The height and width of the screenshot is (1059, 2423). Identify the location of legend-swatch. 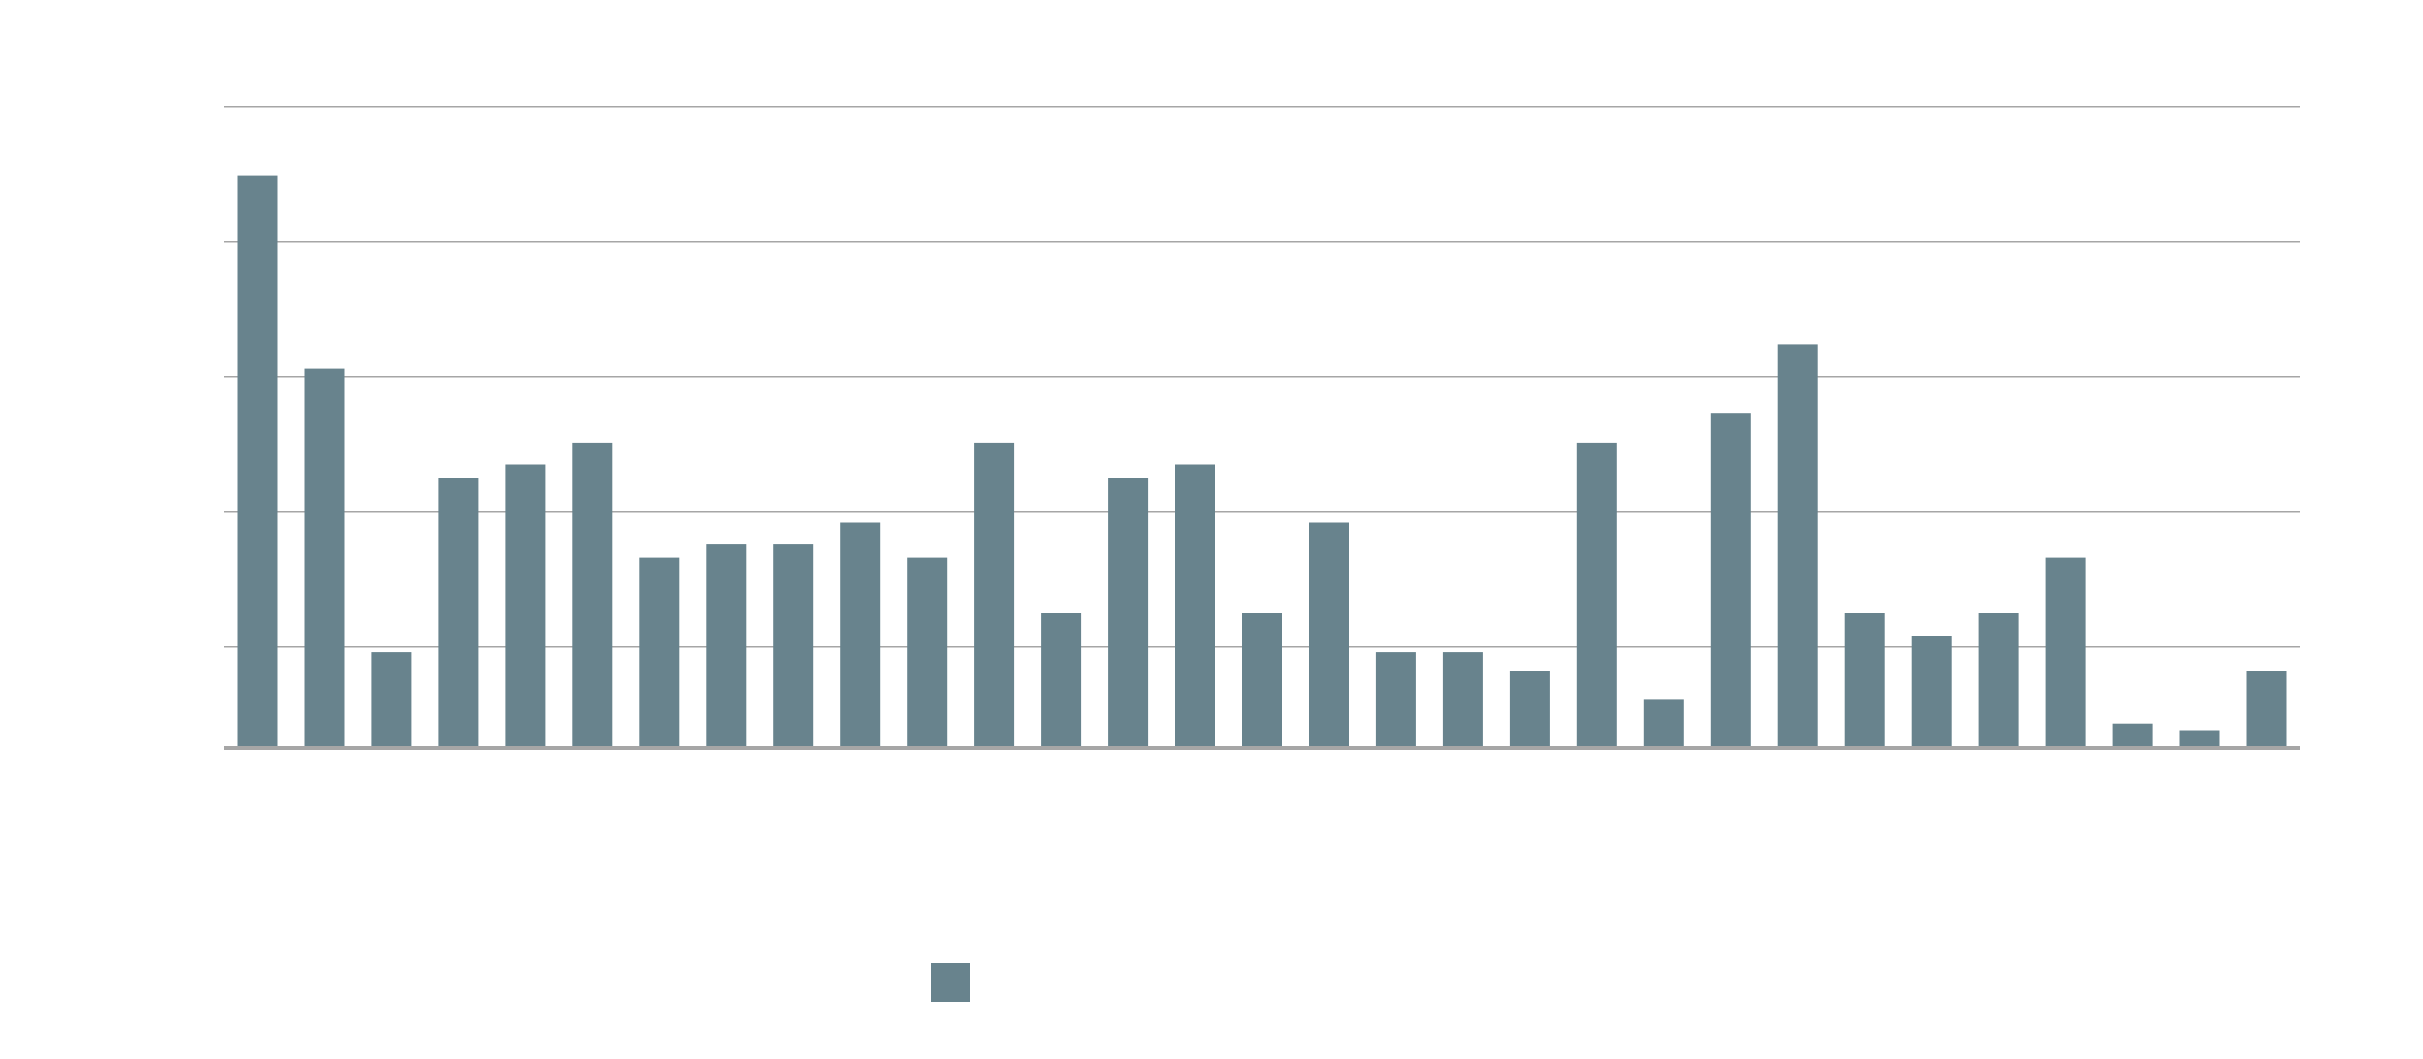
(950, 982).